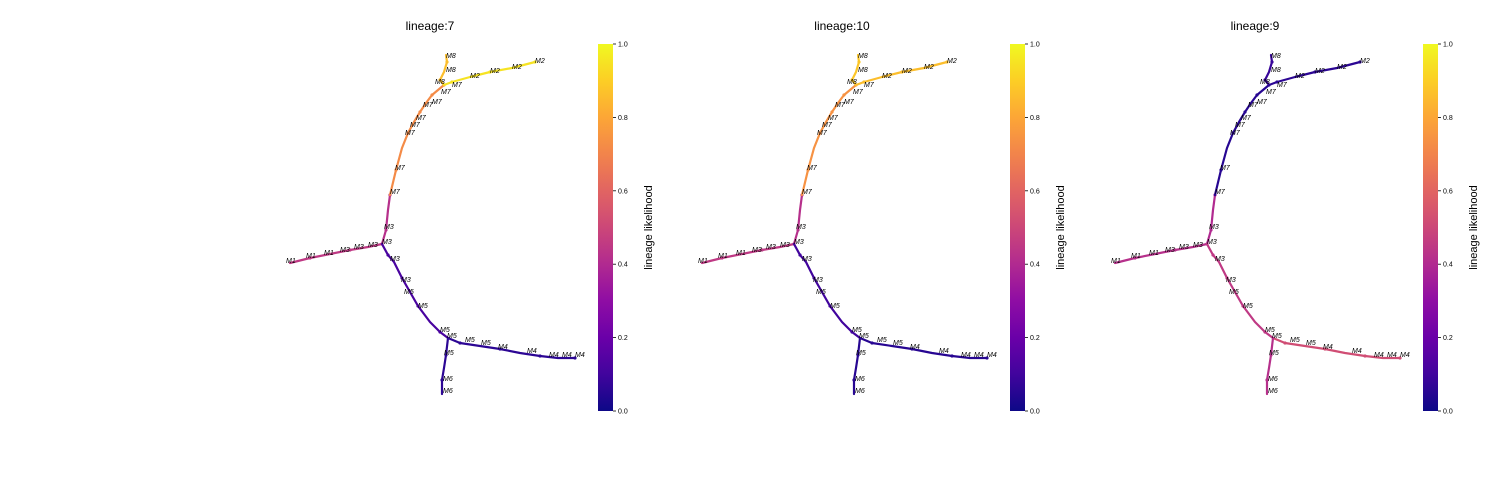 The height and width of the screenshot is (485, 1499). Describe the element at coordinates (1336, 348) in the screenshot. I see `branch-m5` at that location.